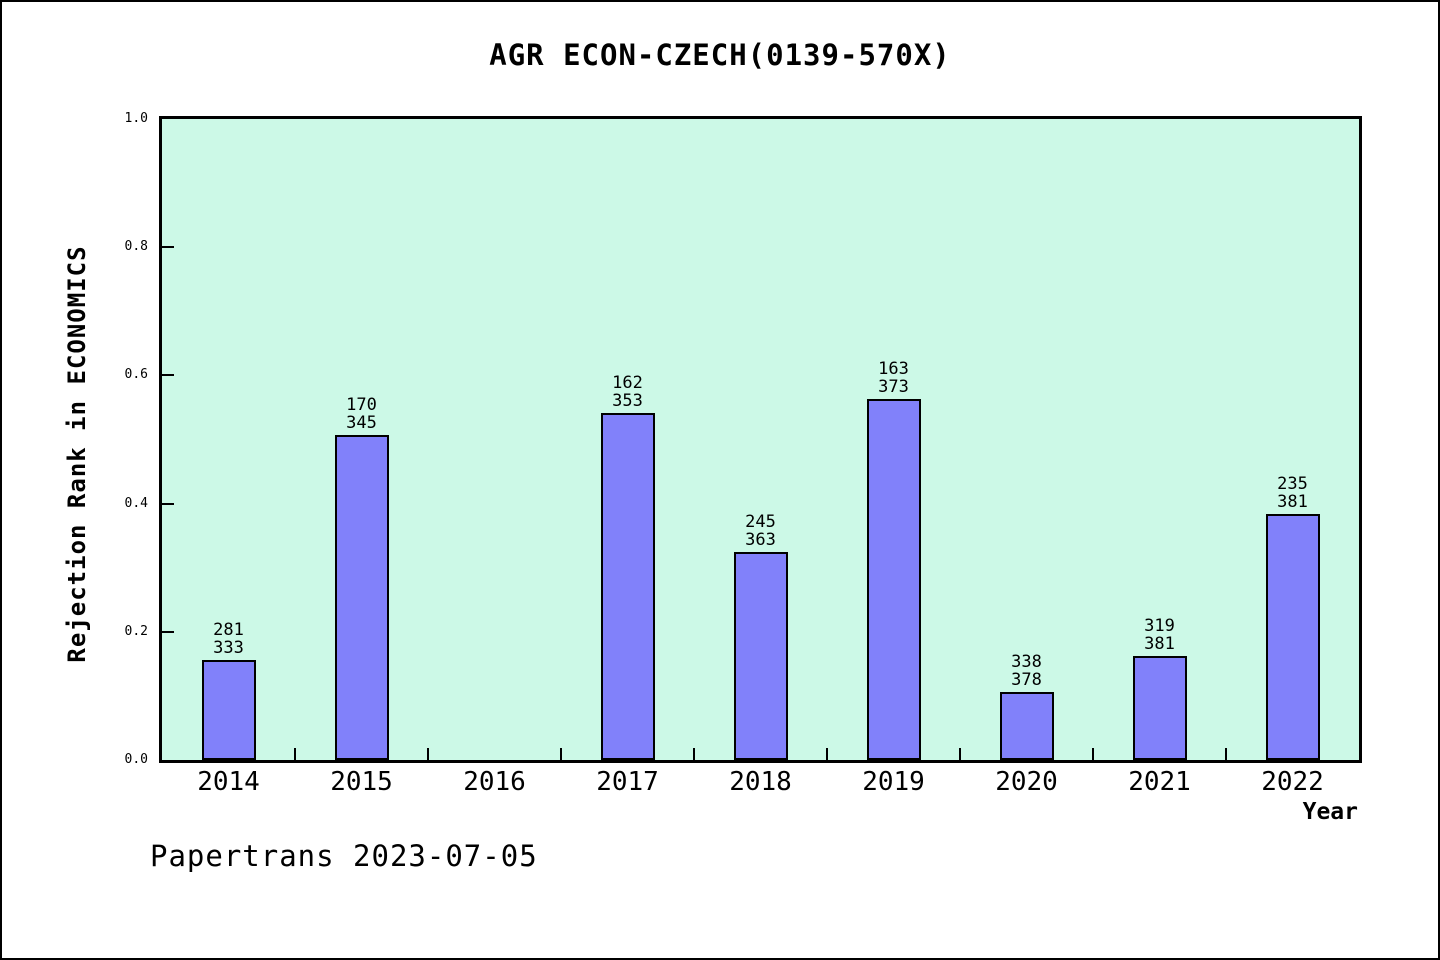  What do you see at coordinates (361, 597) in the screenshot?
I see `bar-2015` at bounding box center [361, 597].